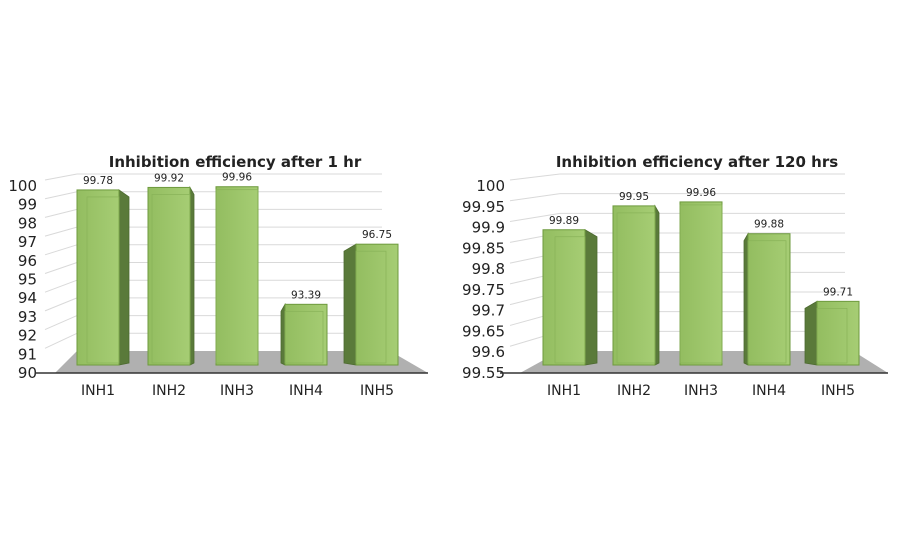  Describe the element at coordinates (488, 352) in the screenshot. I see `y-tick-label: 99.6` at that location.